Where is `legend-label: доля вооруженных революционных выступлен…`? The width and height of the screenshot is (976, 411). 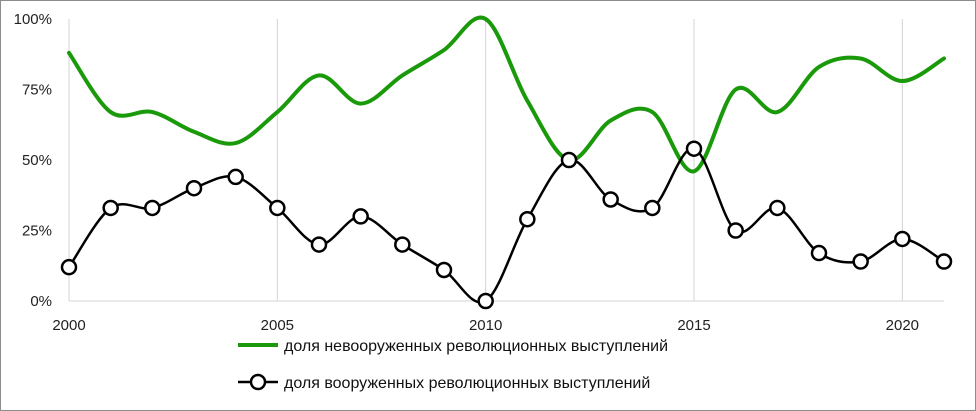 legend-label: доля вооруженных революционных выступлен… is located at coordinates (467, 383).